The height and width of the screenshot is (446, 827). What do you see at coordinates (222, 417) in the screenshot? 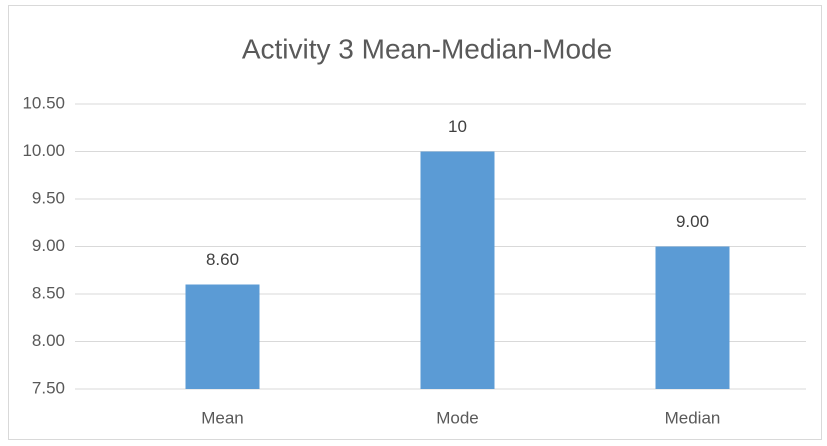
I see `x-tick-label: Mean` at bounding box center [222, 417].